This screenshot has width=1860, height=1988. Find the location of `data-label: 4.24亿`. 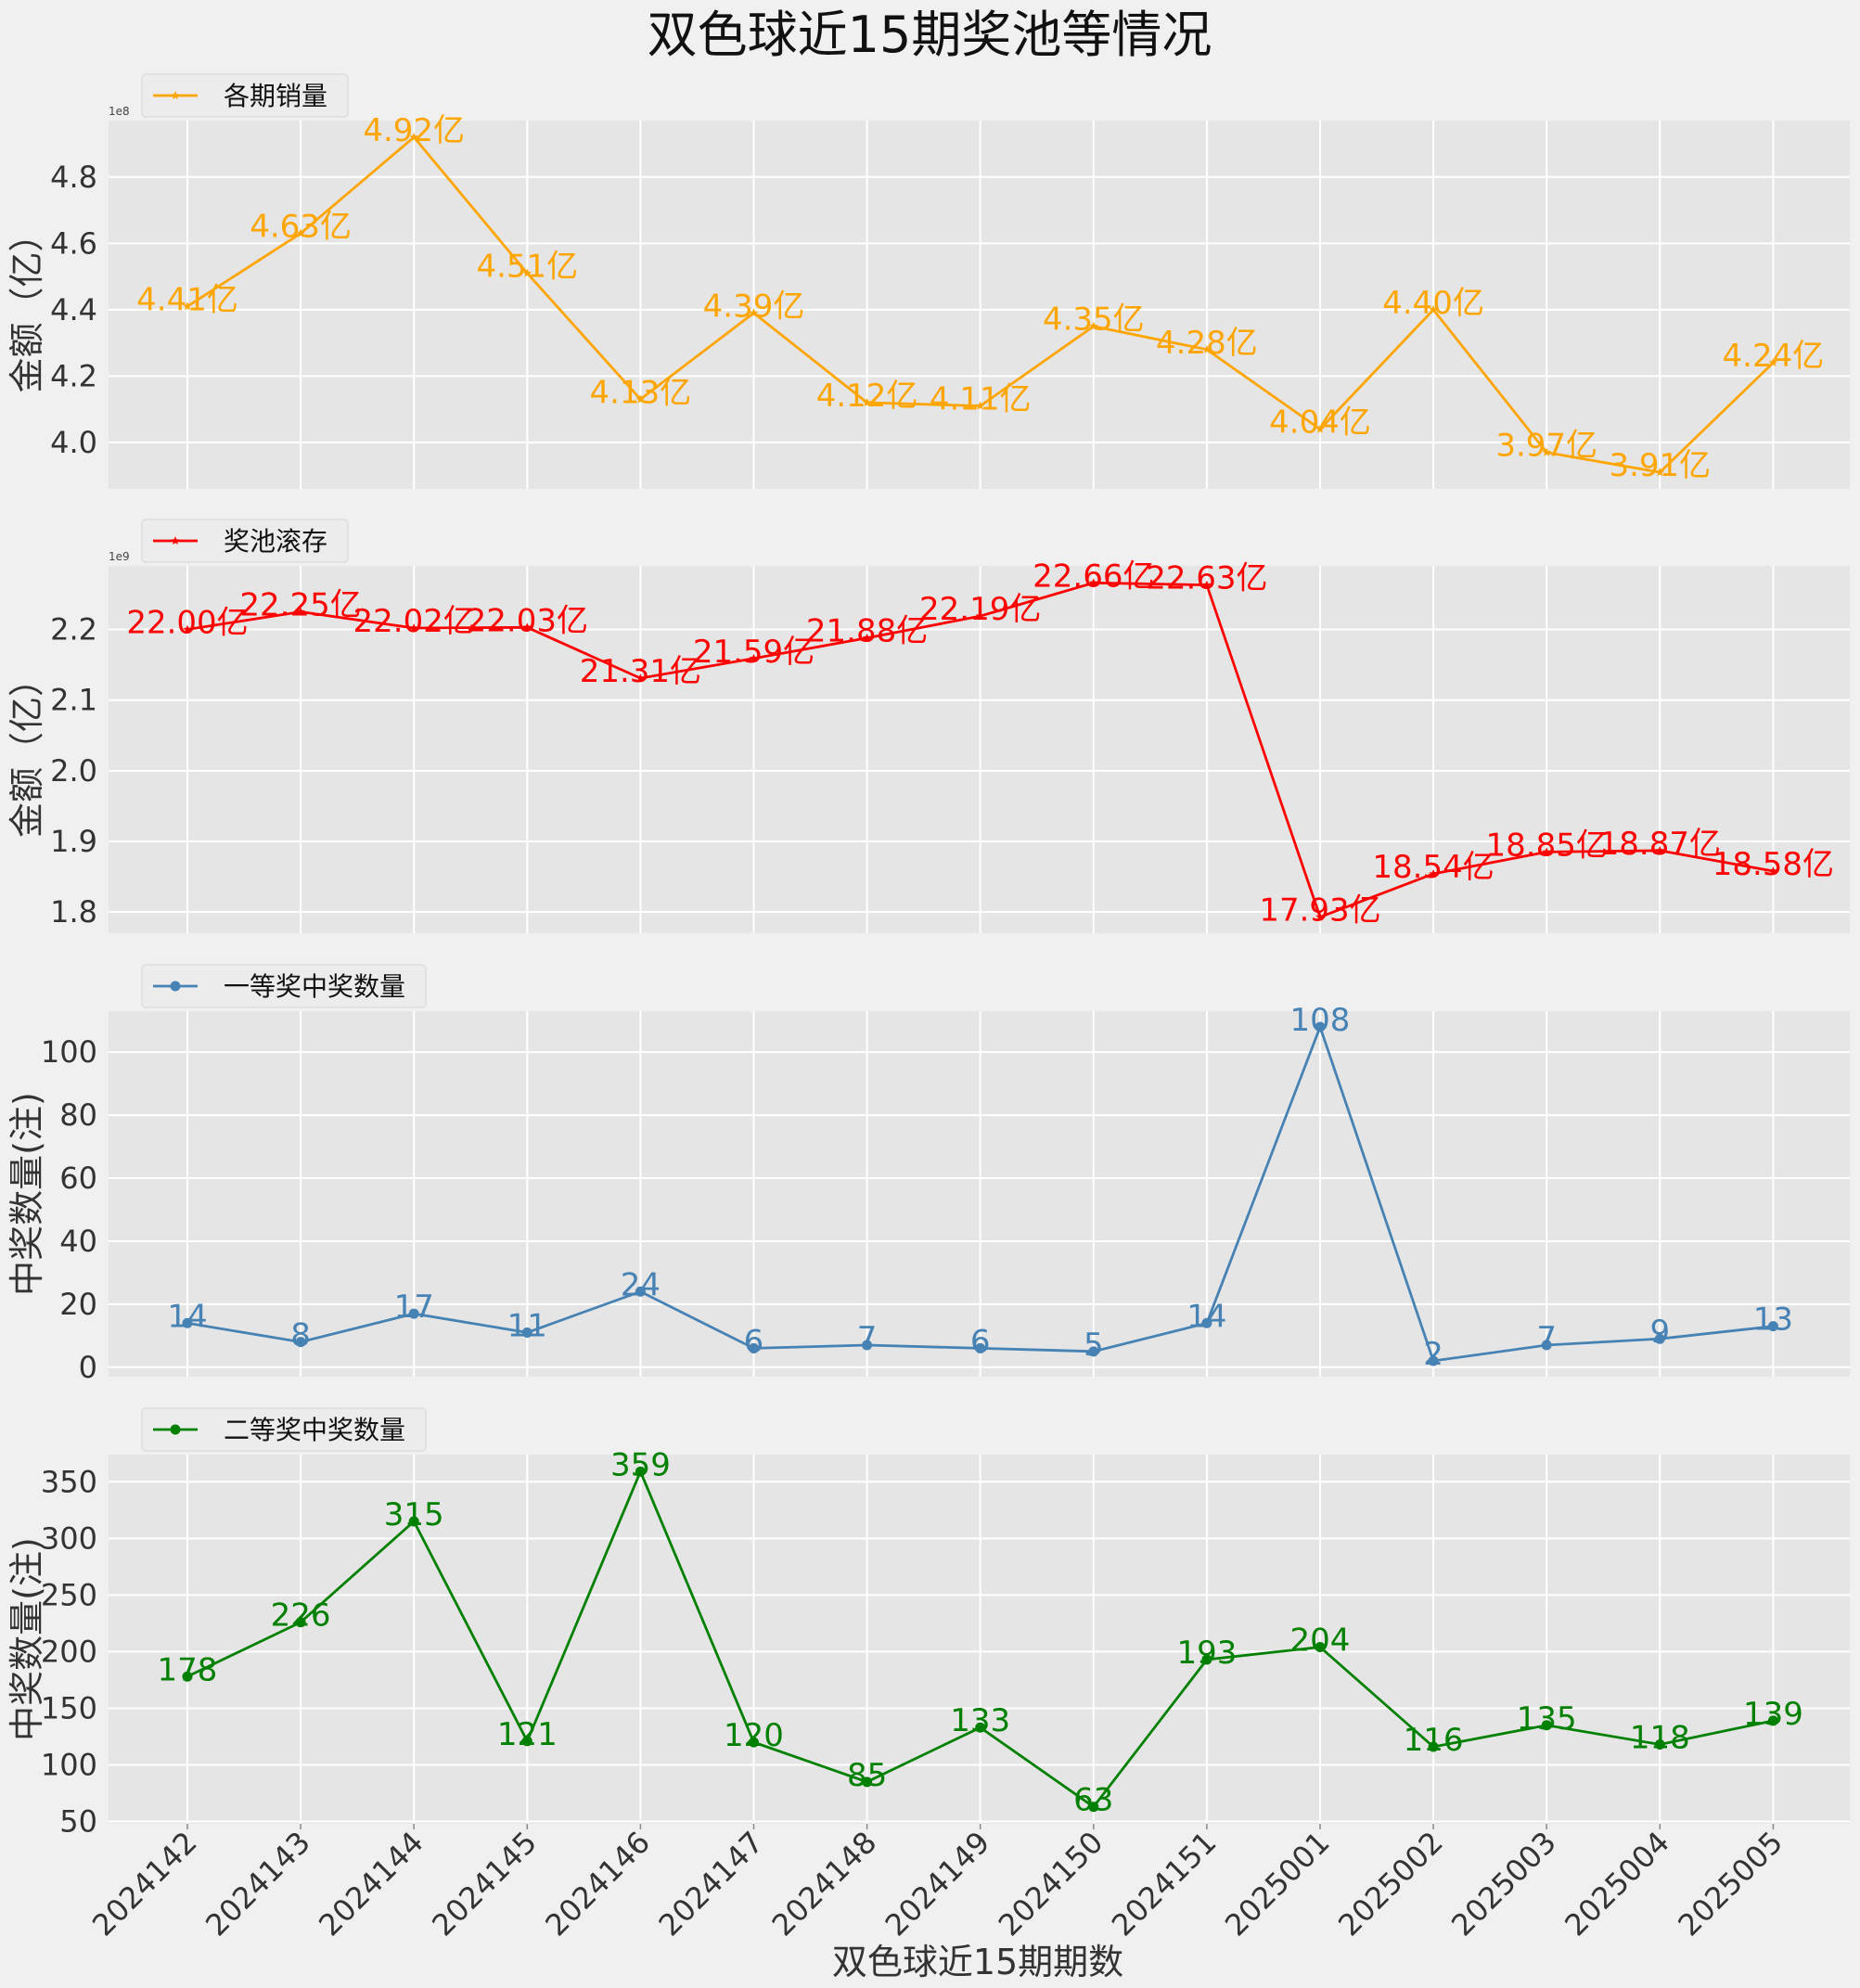

data-label: 4.24亿 is located at coordinates (1774, 356).